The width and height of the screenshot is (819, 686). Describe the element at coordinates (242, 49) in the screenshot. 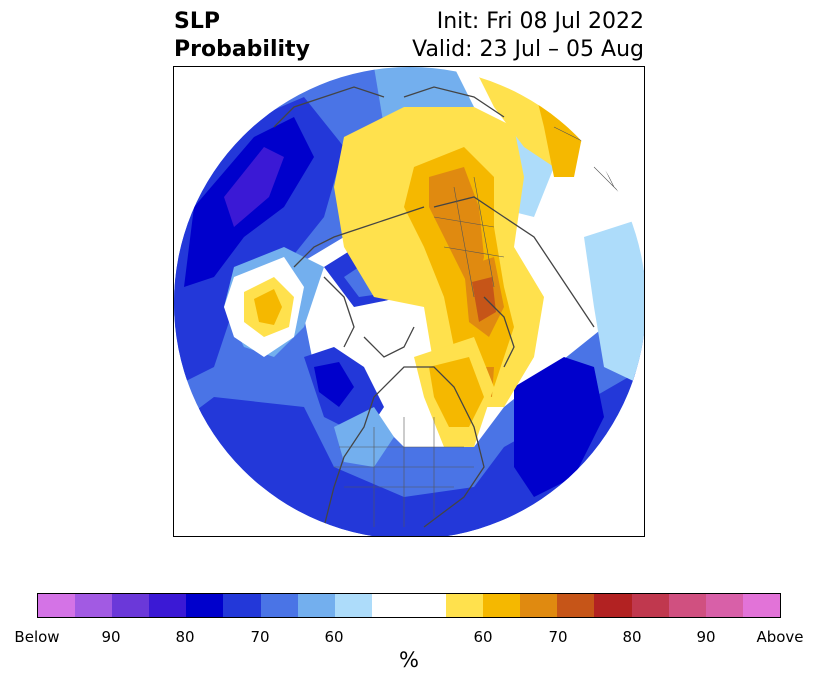

I see `title-type: Probability` at that location.